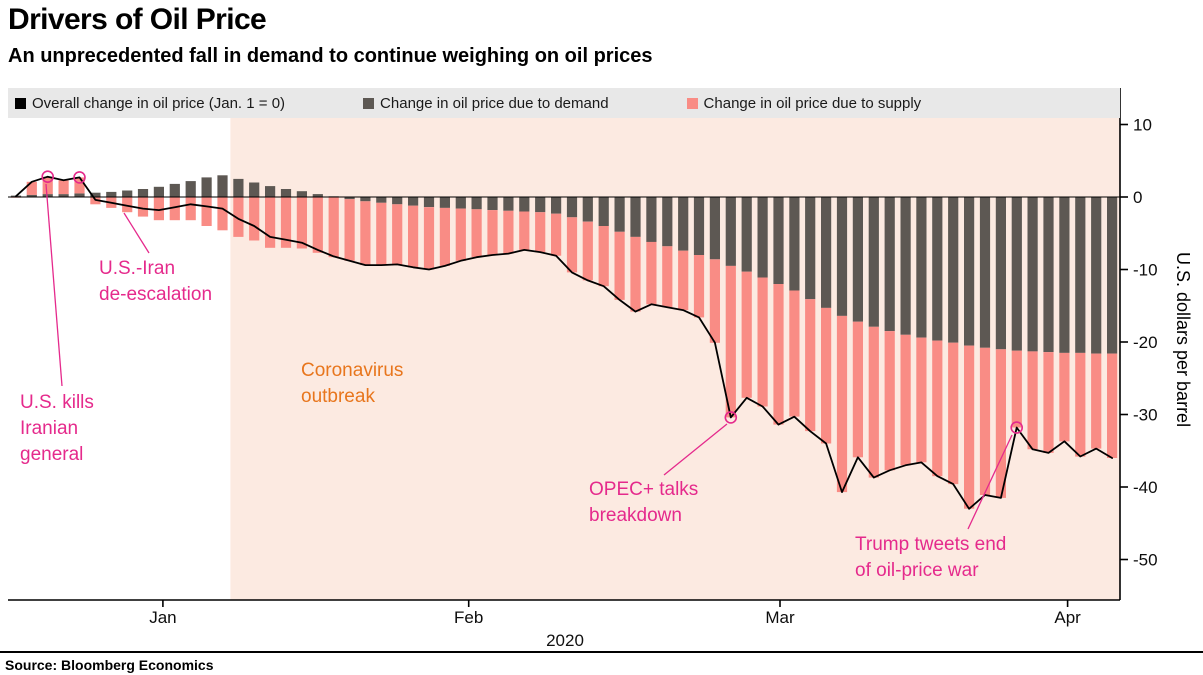 Image resolution: width=1203 pixels, height=675 pixels. I want to click on y-tick-label: -30, so click(1145, 415).